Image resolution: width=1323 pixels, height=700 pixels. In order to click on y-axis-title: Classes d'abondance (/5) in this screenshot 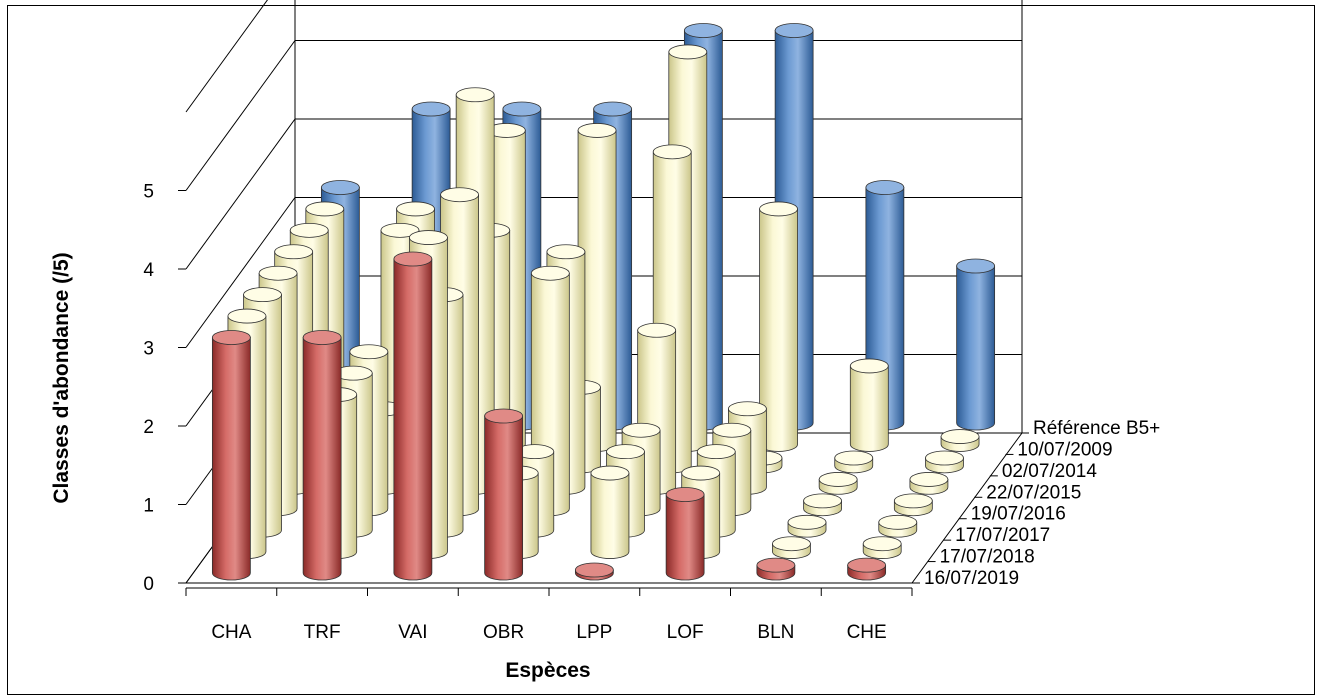, I will do `click(61, 377)`.